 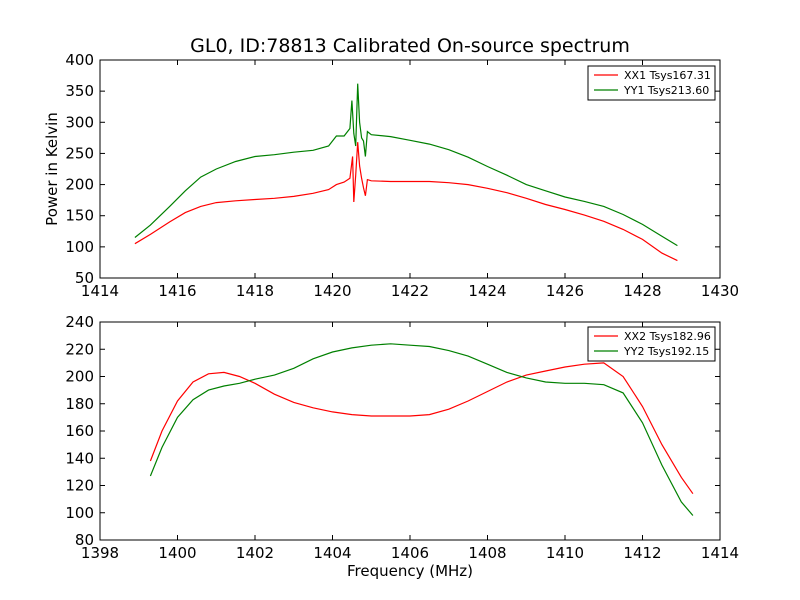 I want to click on legend-label-2: YY2 Tsys192.15, so click(x=666, y=351).